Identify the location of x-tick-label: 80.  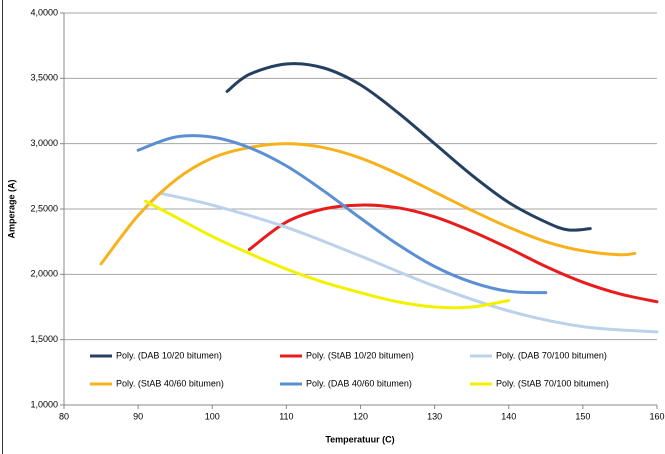
(64, 416).